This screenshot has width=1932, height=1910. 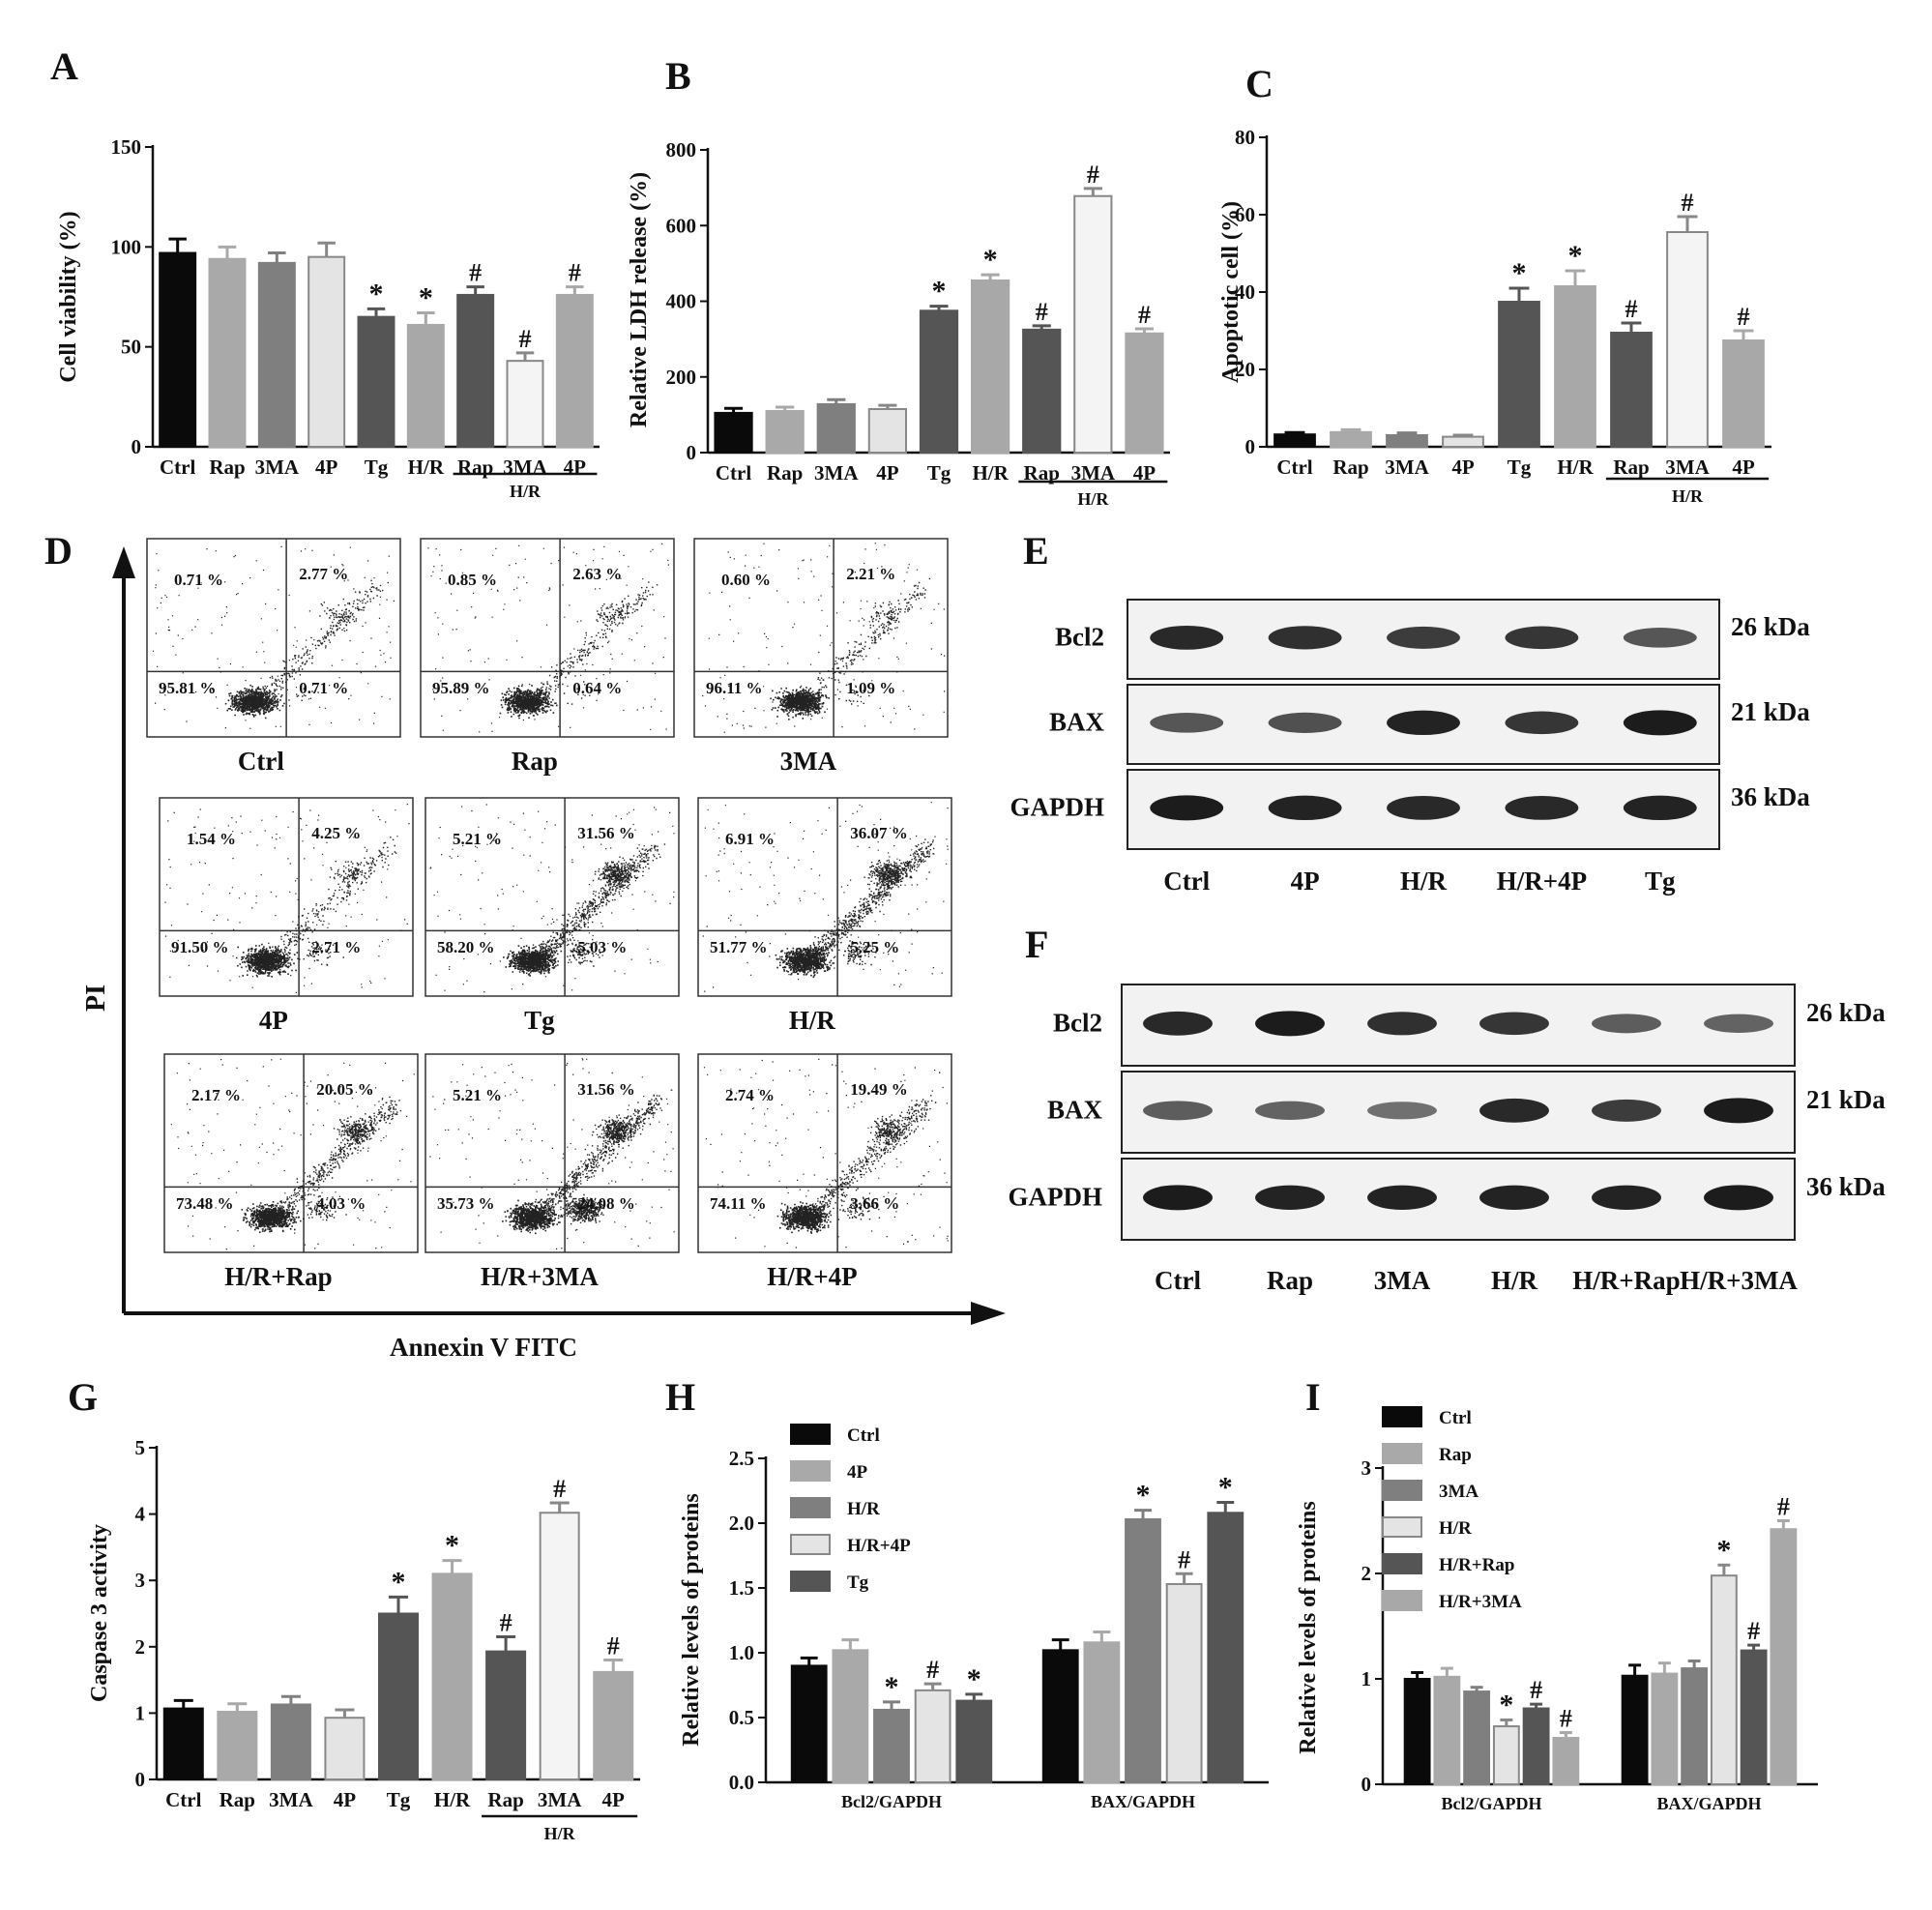 What do you see at coordinates (1770, 626) in the screenshot?
I see `kda-label: 26 kDa` at bounding box center [1770, 626].